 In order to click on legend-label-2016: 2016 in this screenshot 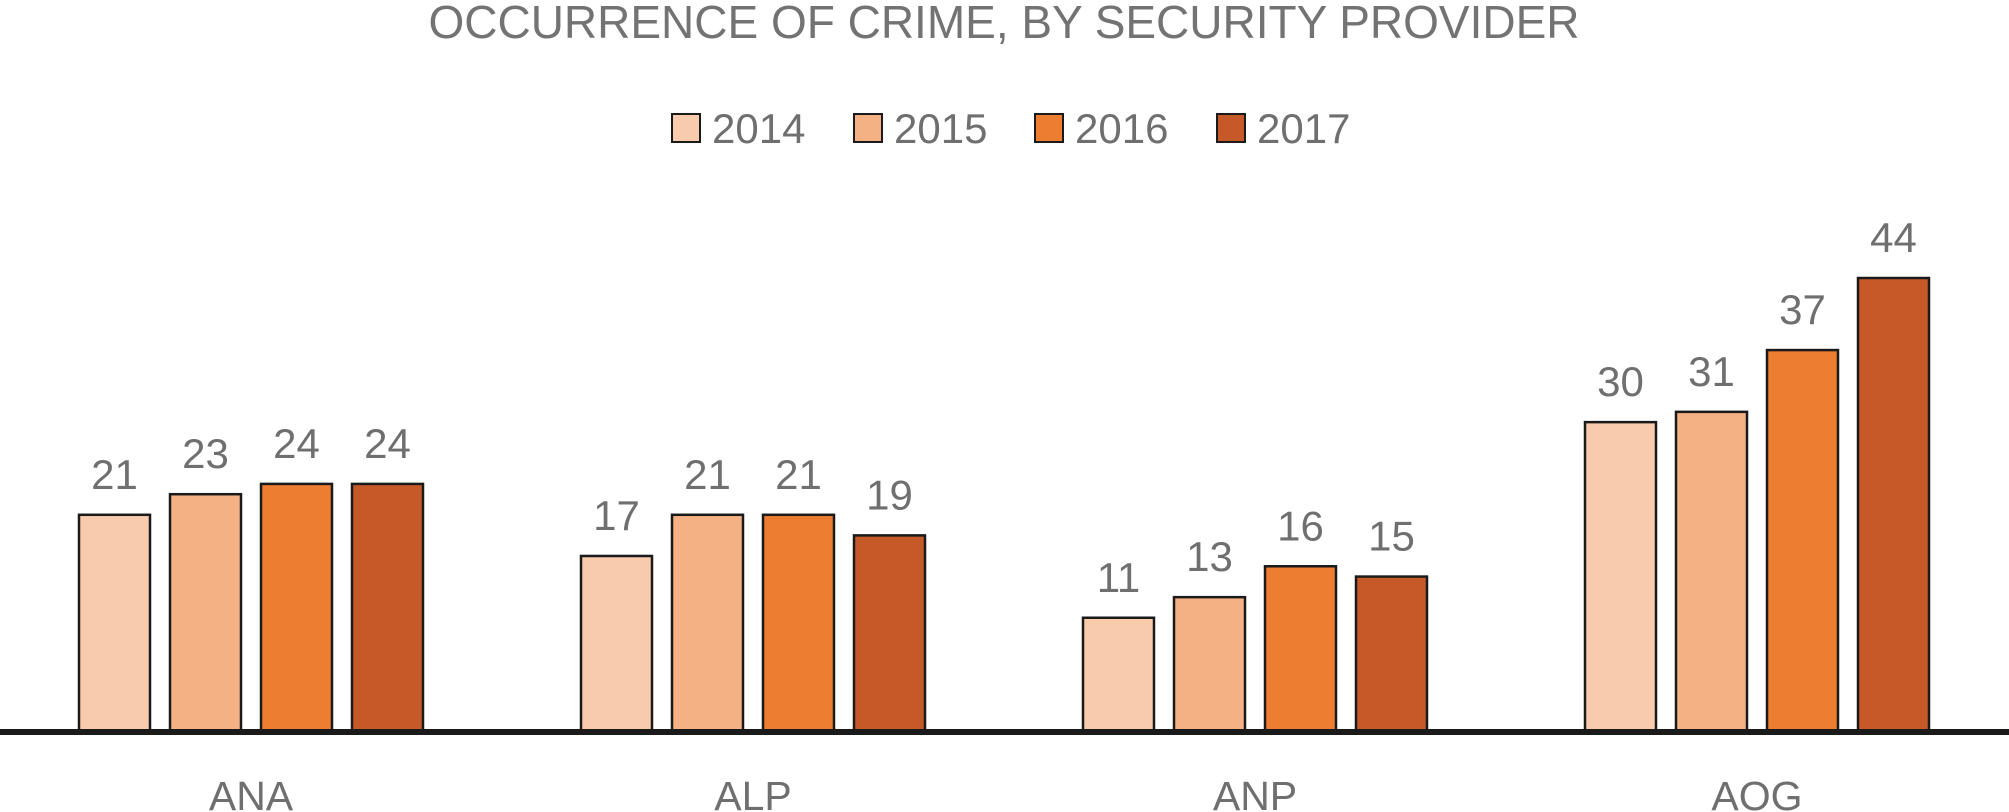, I will do `click(1121, 128)`.